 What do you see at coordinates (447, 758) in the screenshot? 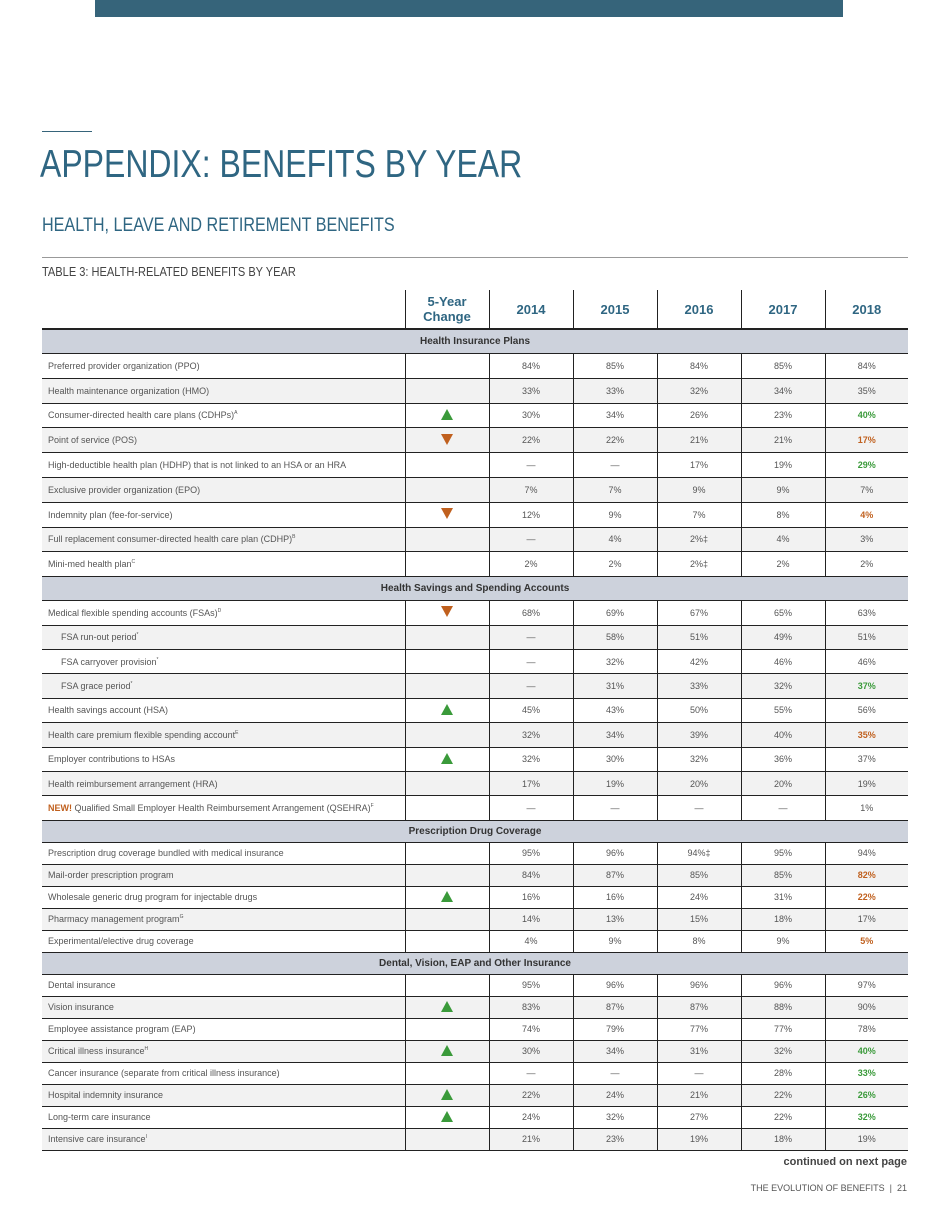
I see `triangle-up-icon` at bounding box center [447, 758].